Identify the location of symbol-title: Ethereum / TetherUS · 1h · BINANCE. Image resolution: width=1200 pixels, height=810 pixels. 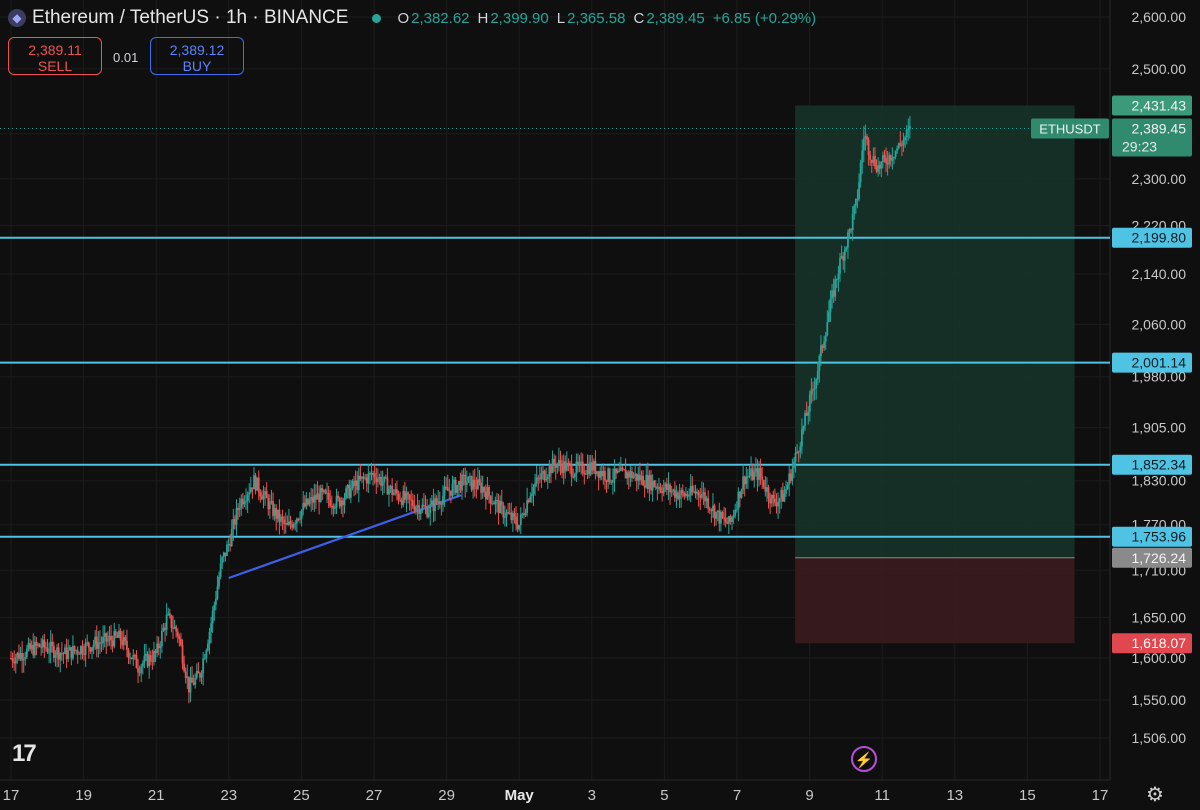
(190, 17).